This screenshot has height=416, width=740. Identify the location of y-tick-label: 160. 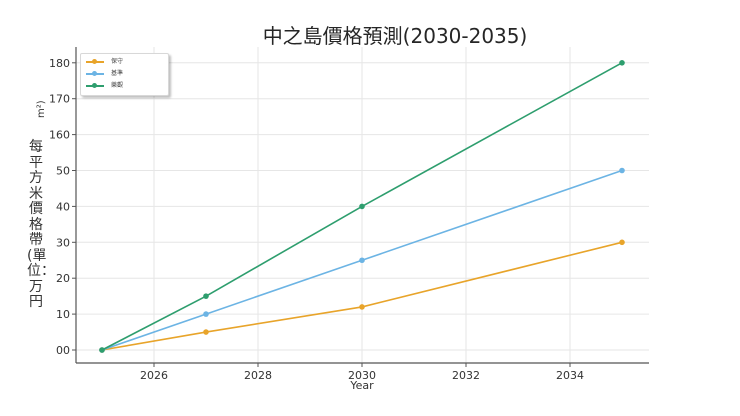
(59, 135).